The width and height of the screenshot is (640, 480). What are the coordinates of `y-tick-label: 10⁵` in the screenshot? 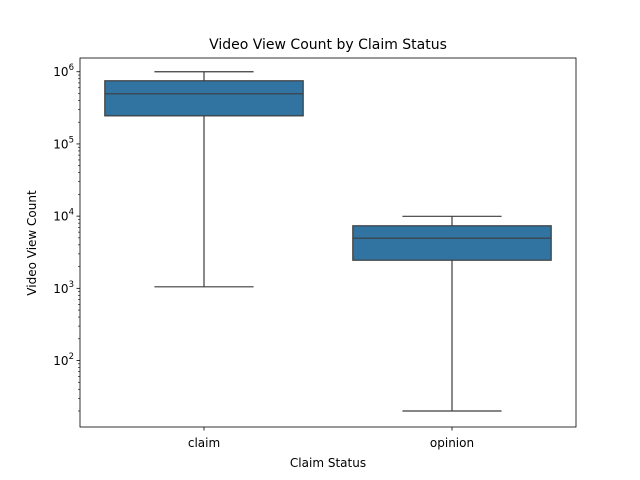 It's located at (63, 143).